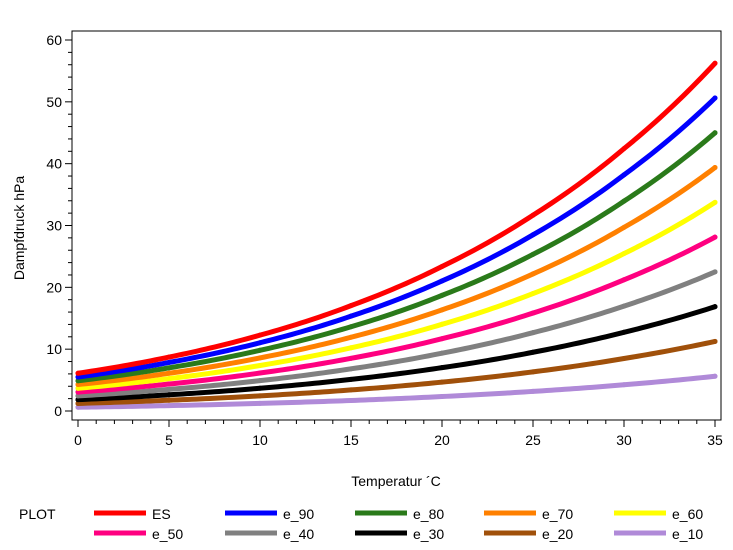 This screenshot has width=733, height=550. What do you see at coordinates (54, 164) in the screenshot?
I see `y-tick-label: 40` at bounding box center [54, 164].